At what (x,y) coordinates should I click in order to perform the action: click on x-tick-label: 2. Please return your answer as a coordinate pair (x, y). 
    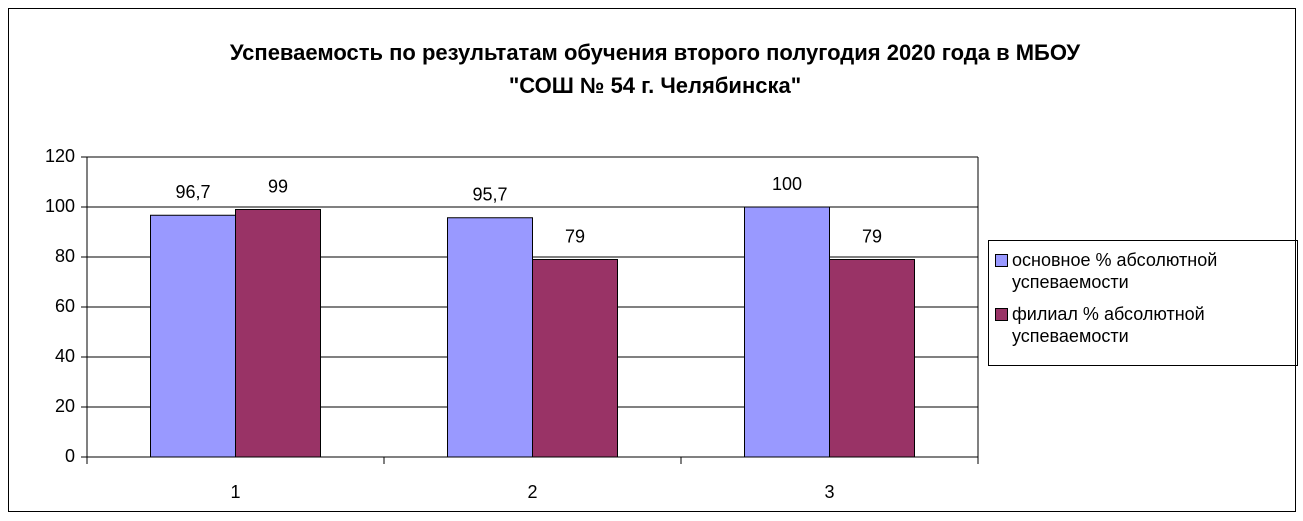
    Looking at the image, I should click on (532, 492).